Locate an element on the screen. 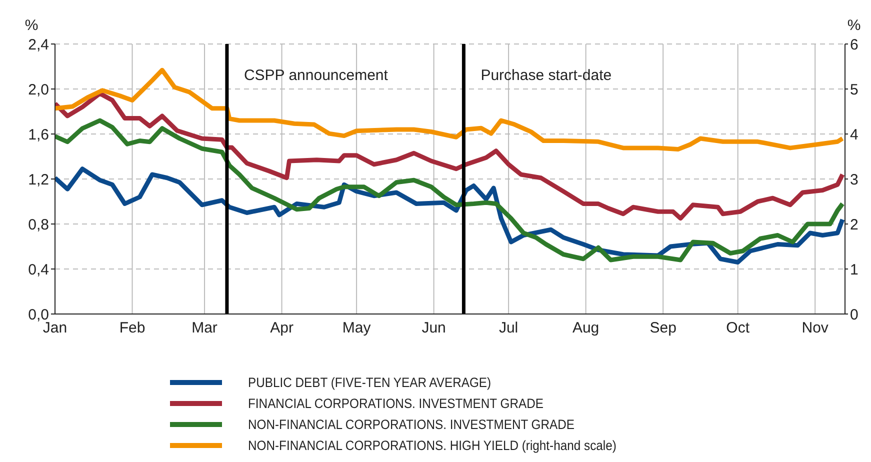 Image resolution: width=871 pixels, height=462 pixels. ref-line-label: CSPP announcement is located at coordinates (316, 75).